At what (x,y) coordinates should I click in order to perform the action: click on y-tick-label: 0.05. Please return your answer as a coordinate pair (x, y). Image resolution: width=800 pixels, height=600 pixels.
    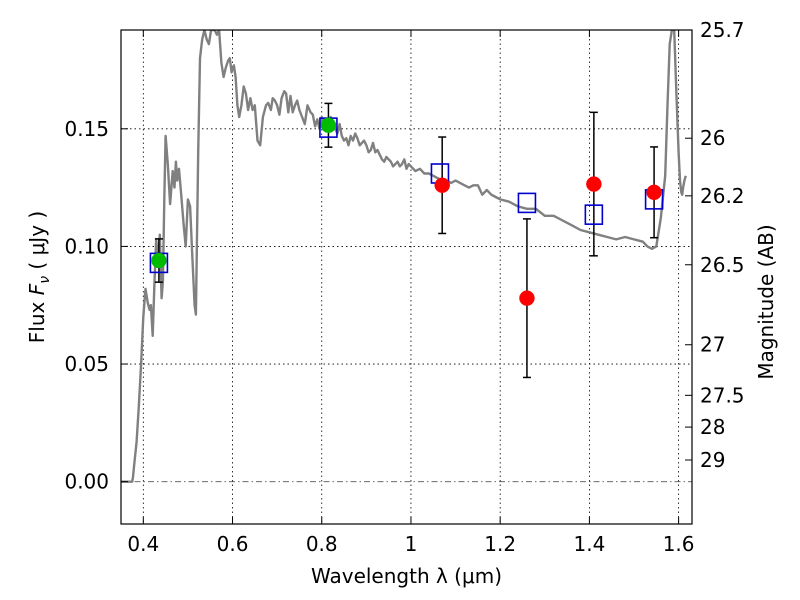
    Looking at the image, I should click on (86, 364).